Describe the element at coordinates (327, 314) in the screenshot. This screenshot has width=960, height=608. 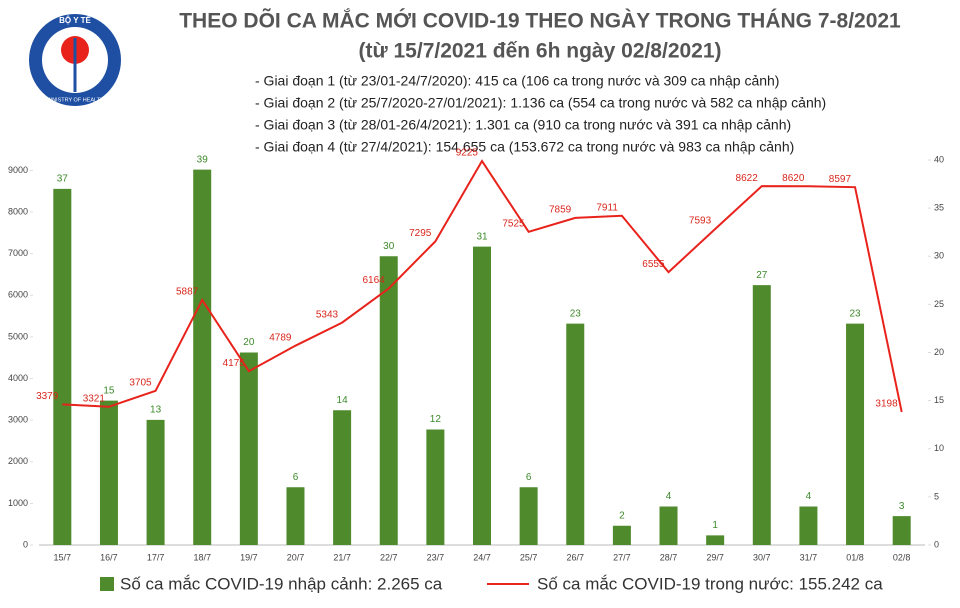
I see `line-label: 5343` at that location.